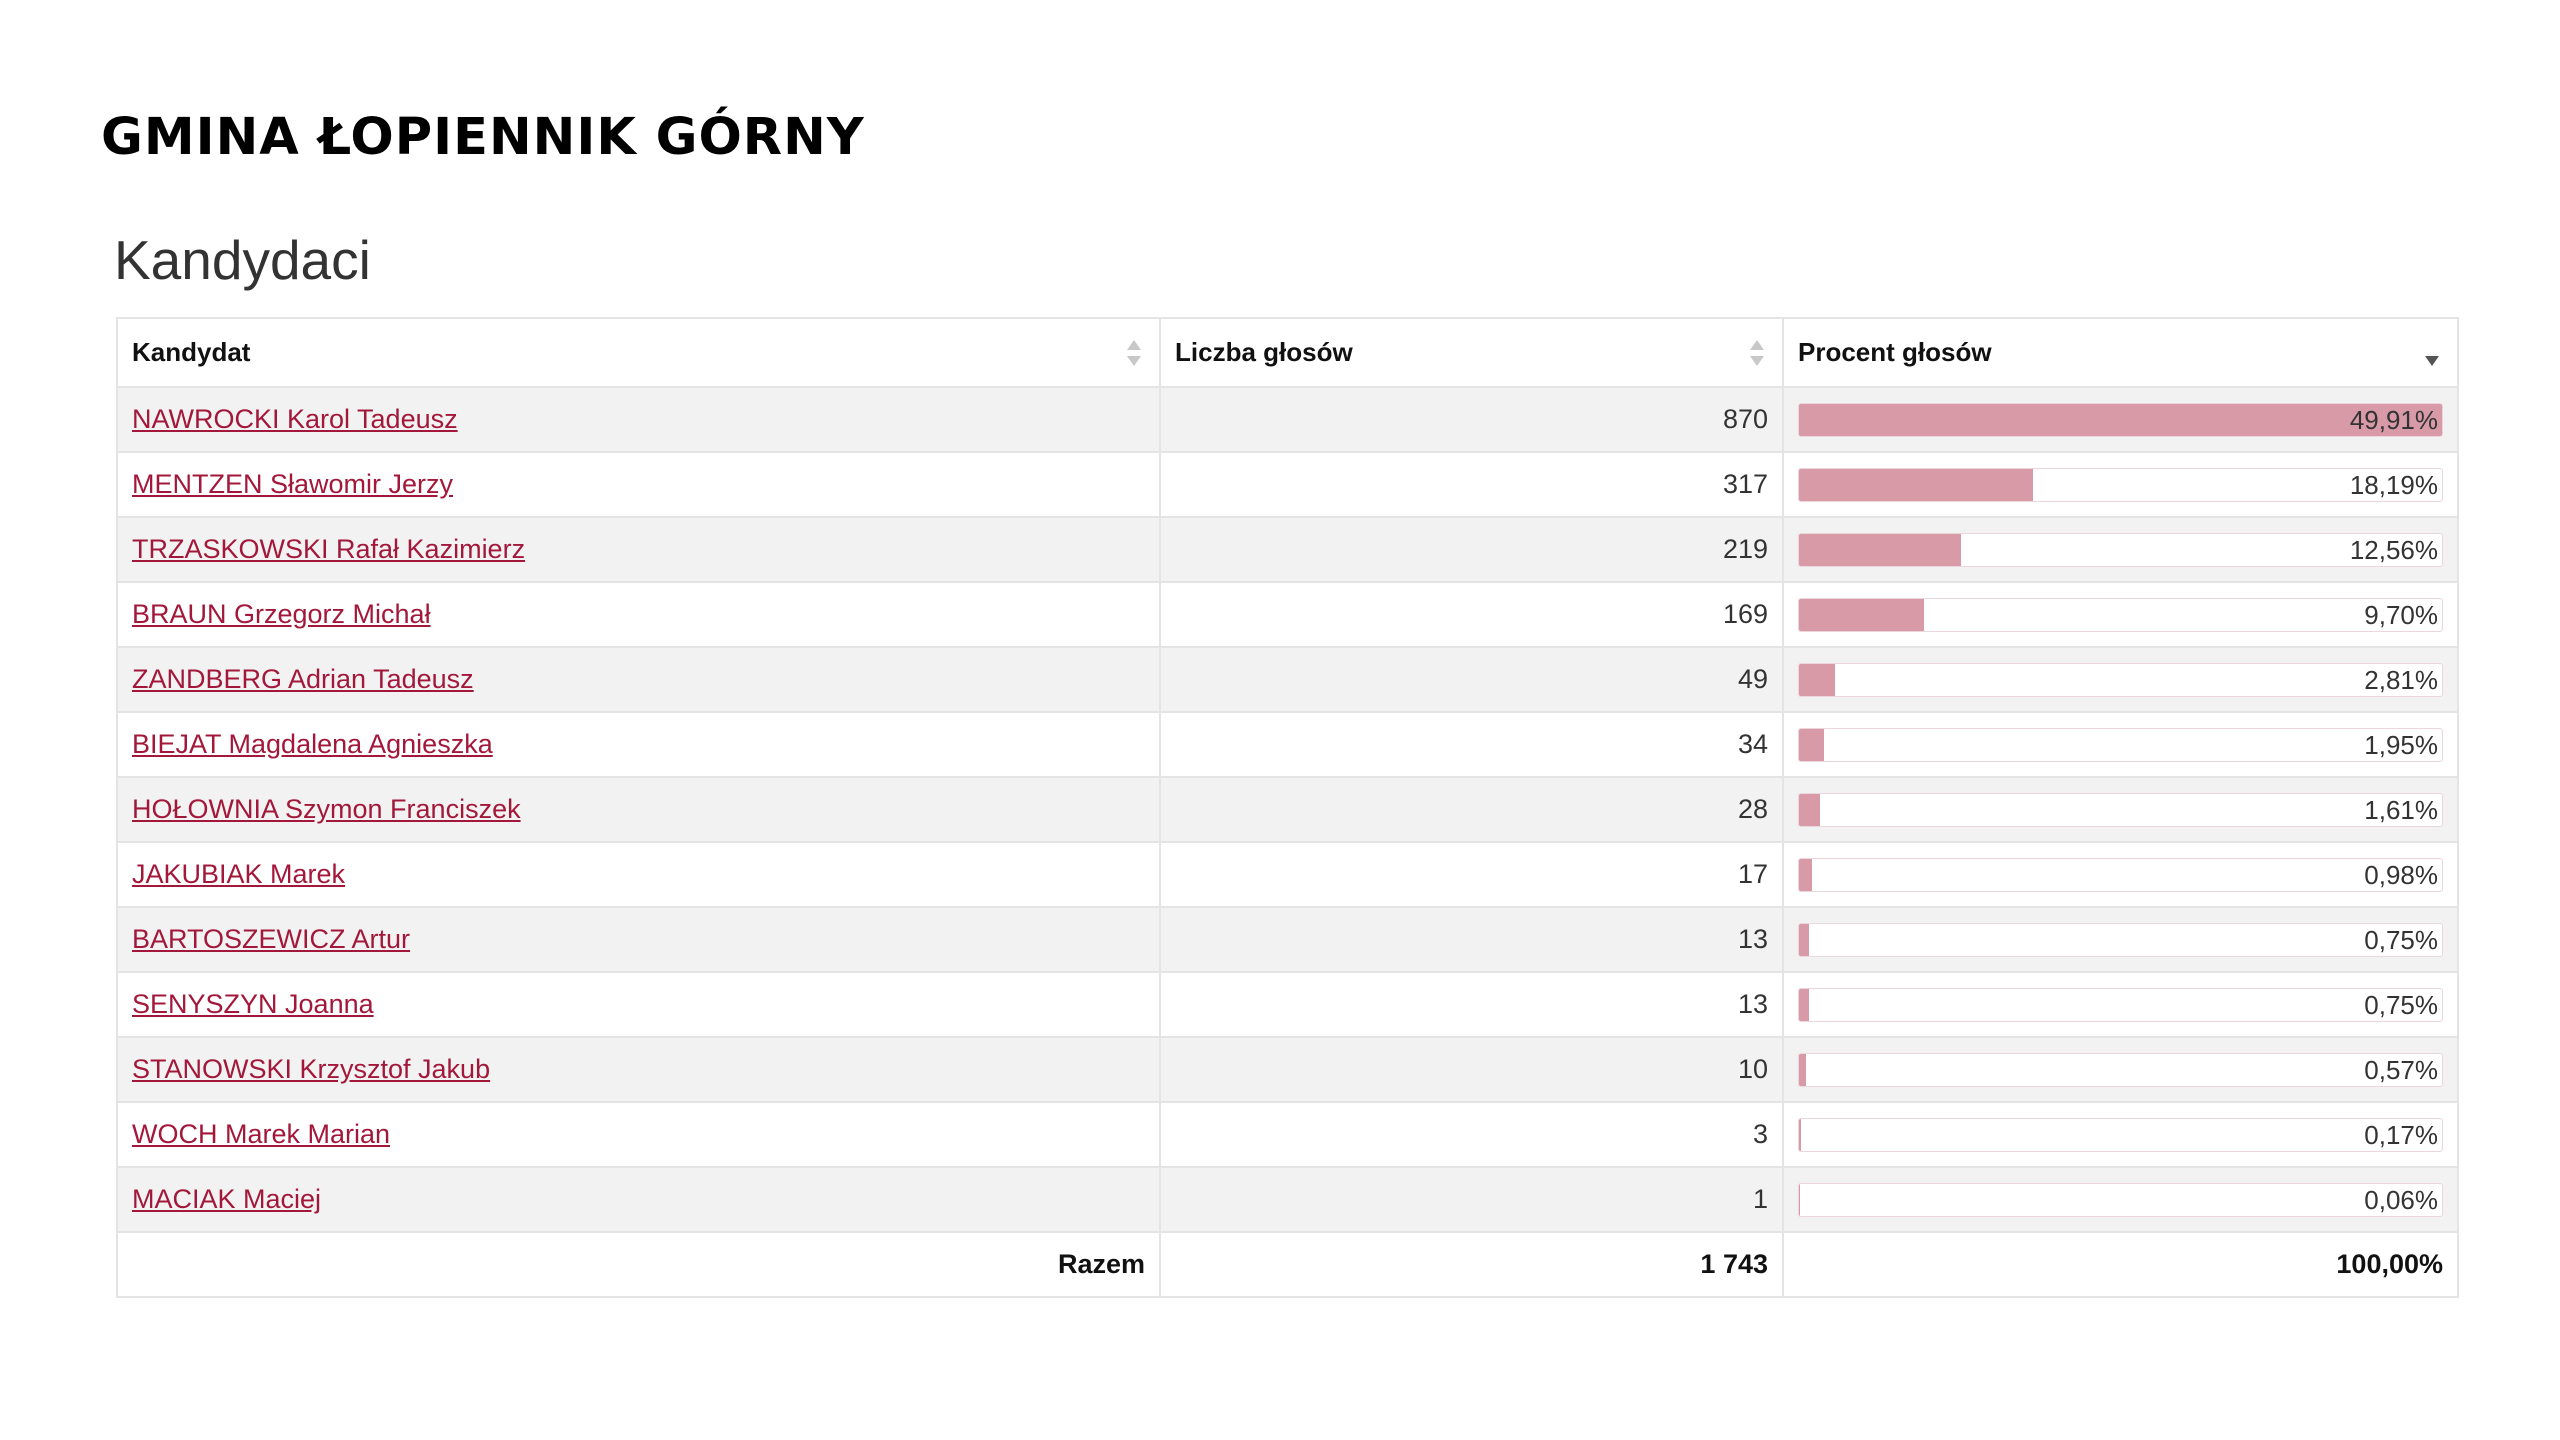 This screenshot has height=1440, width=2560. I want to click on total-percent: 100,00%, so click(2120, 1264).